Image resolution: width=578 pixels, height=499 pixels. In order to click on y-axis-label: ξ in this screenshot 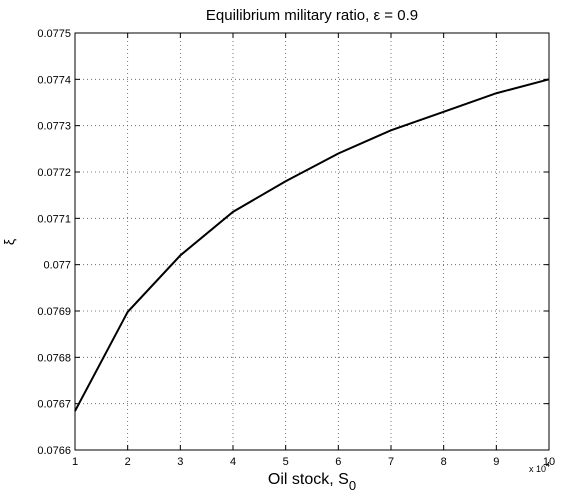, I will do `click(9, 242)`.